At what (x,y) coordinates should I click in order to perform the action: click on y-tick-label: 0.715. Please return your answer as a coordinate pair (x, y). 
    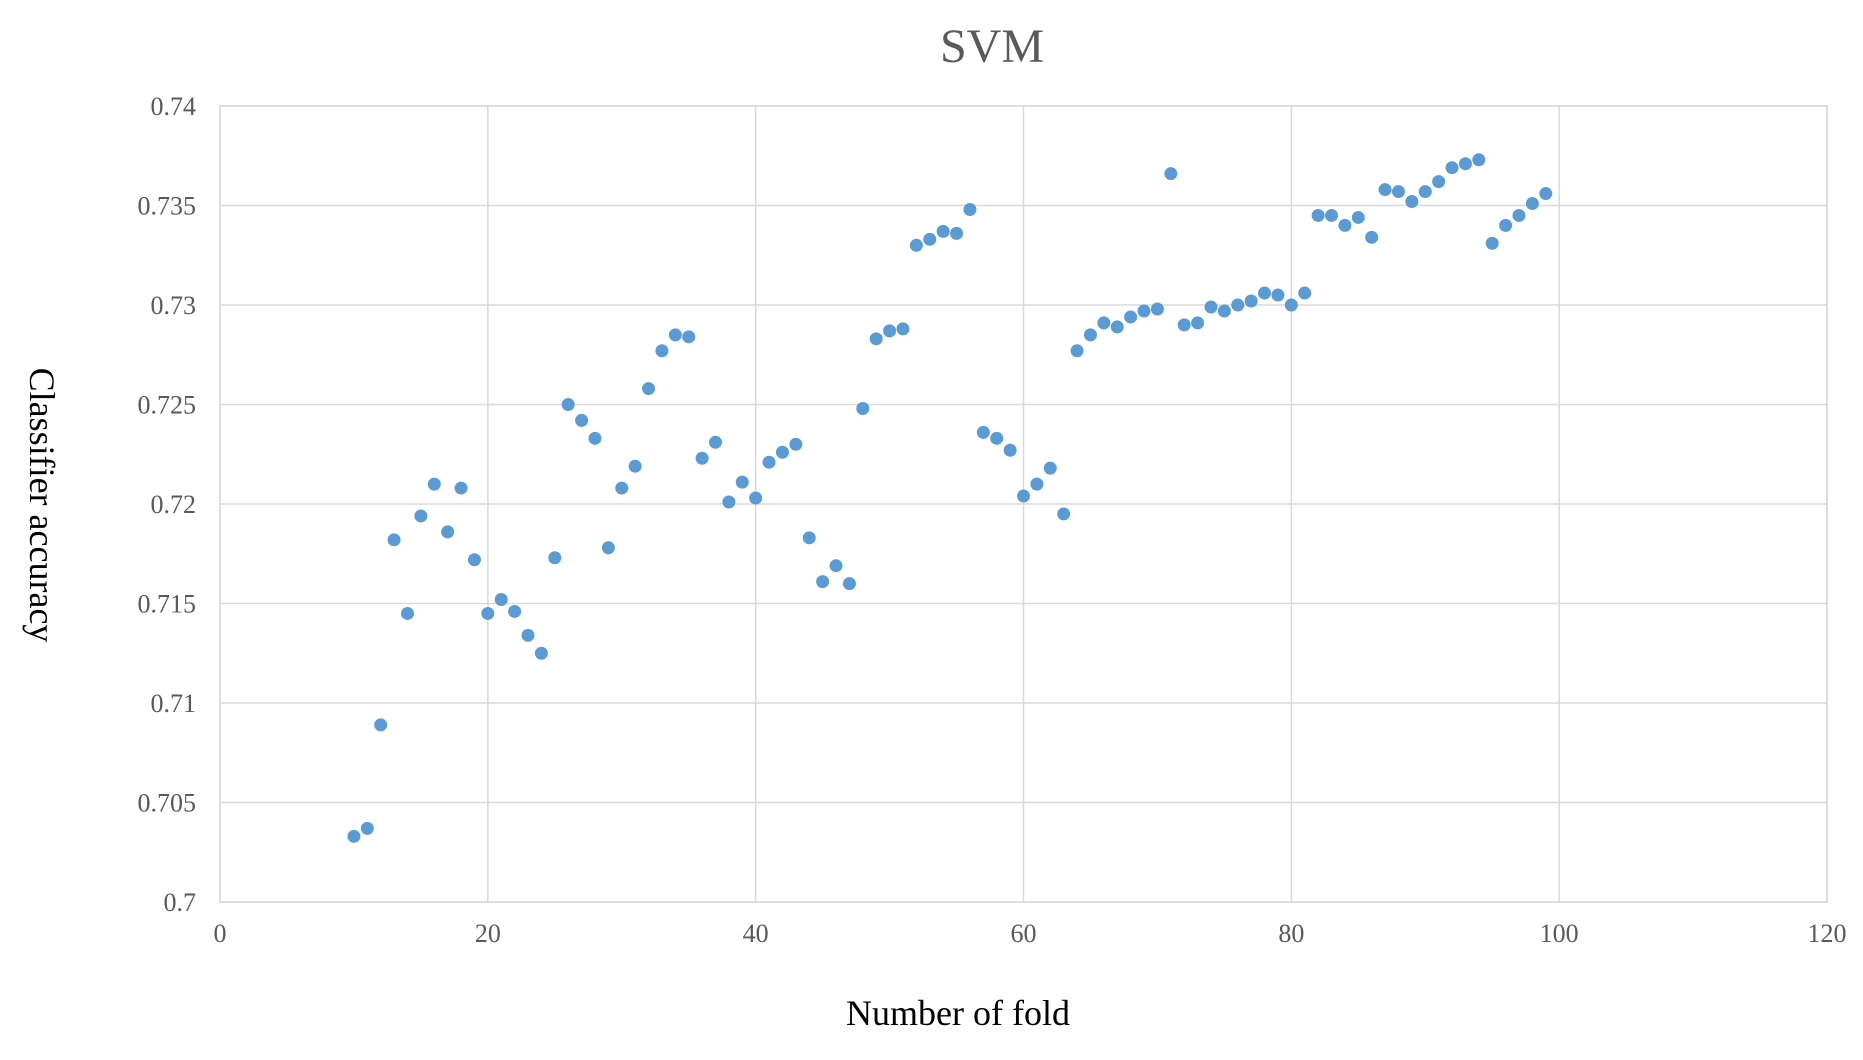
    Looking at the image, I should click on (167, 604).